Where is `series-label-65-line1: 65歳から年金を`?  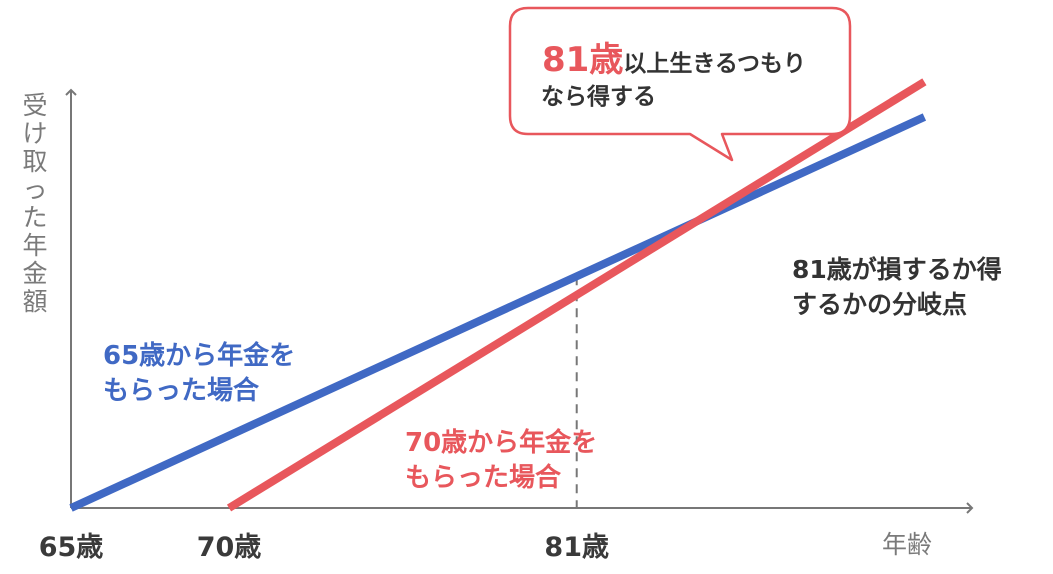
series-label-65-line1: 65歳から年金を is located at coordinates (199, 355).